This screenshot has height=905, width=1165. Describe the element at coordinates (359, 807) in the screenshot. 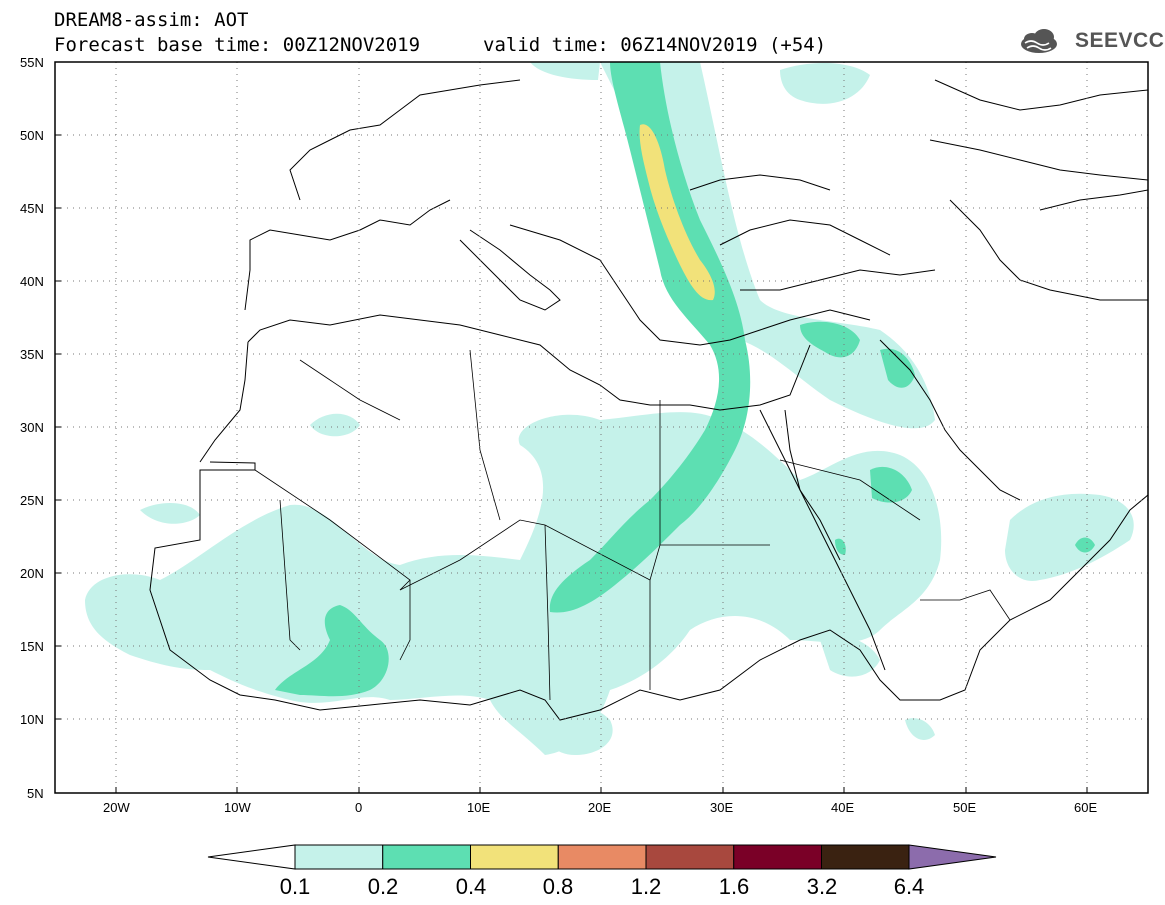

I see `lon-label: 0` at that location.